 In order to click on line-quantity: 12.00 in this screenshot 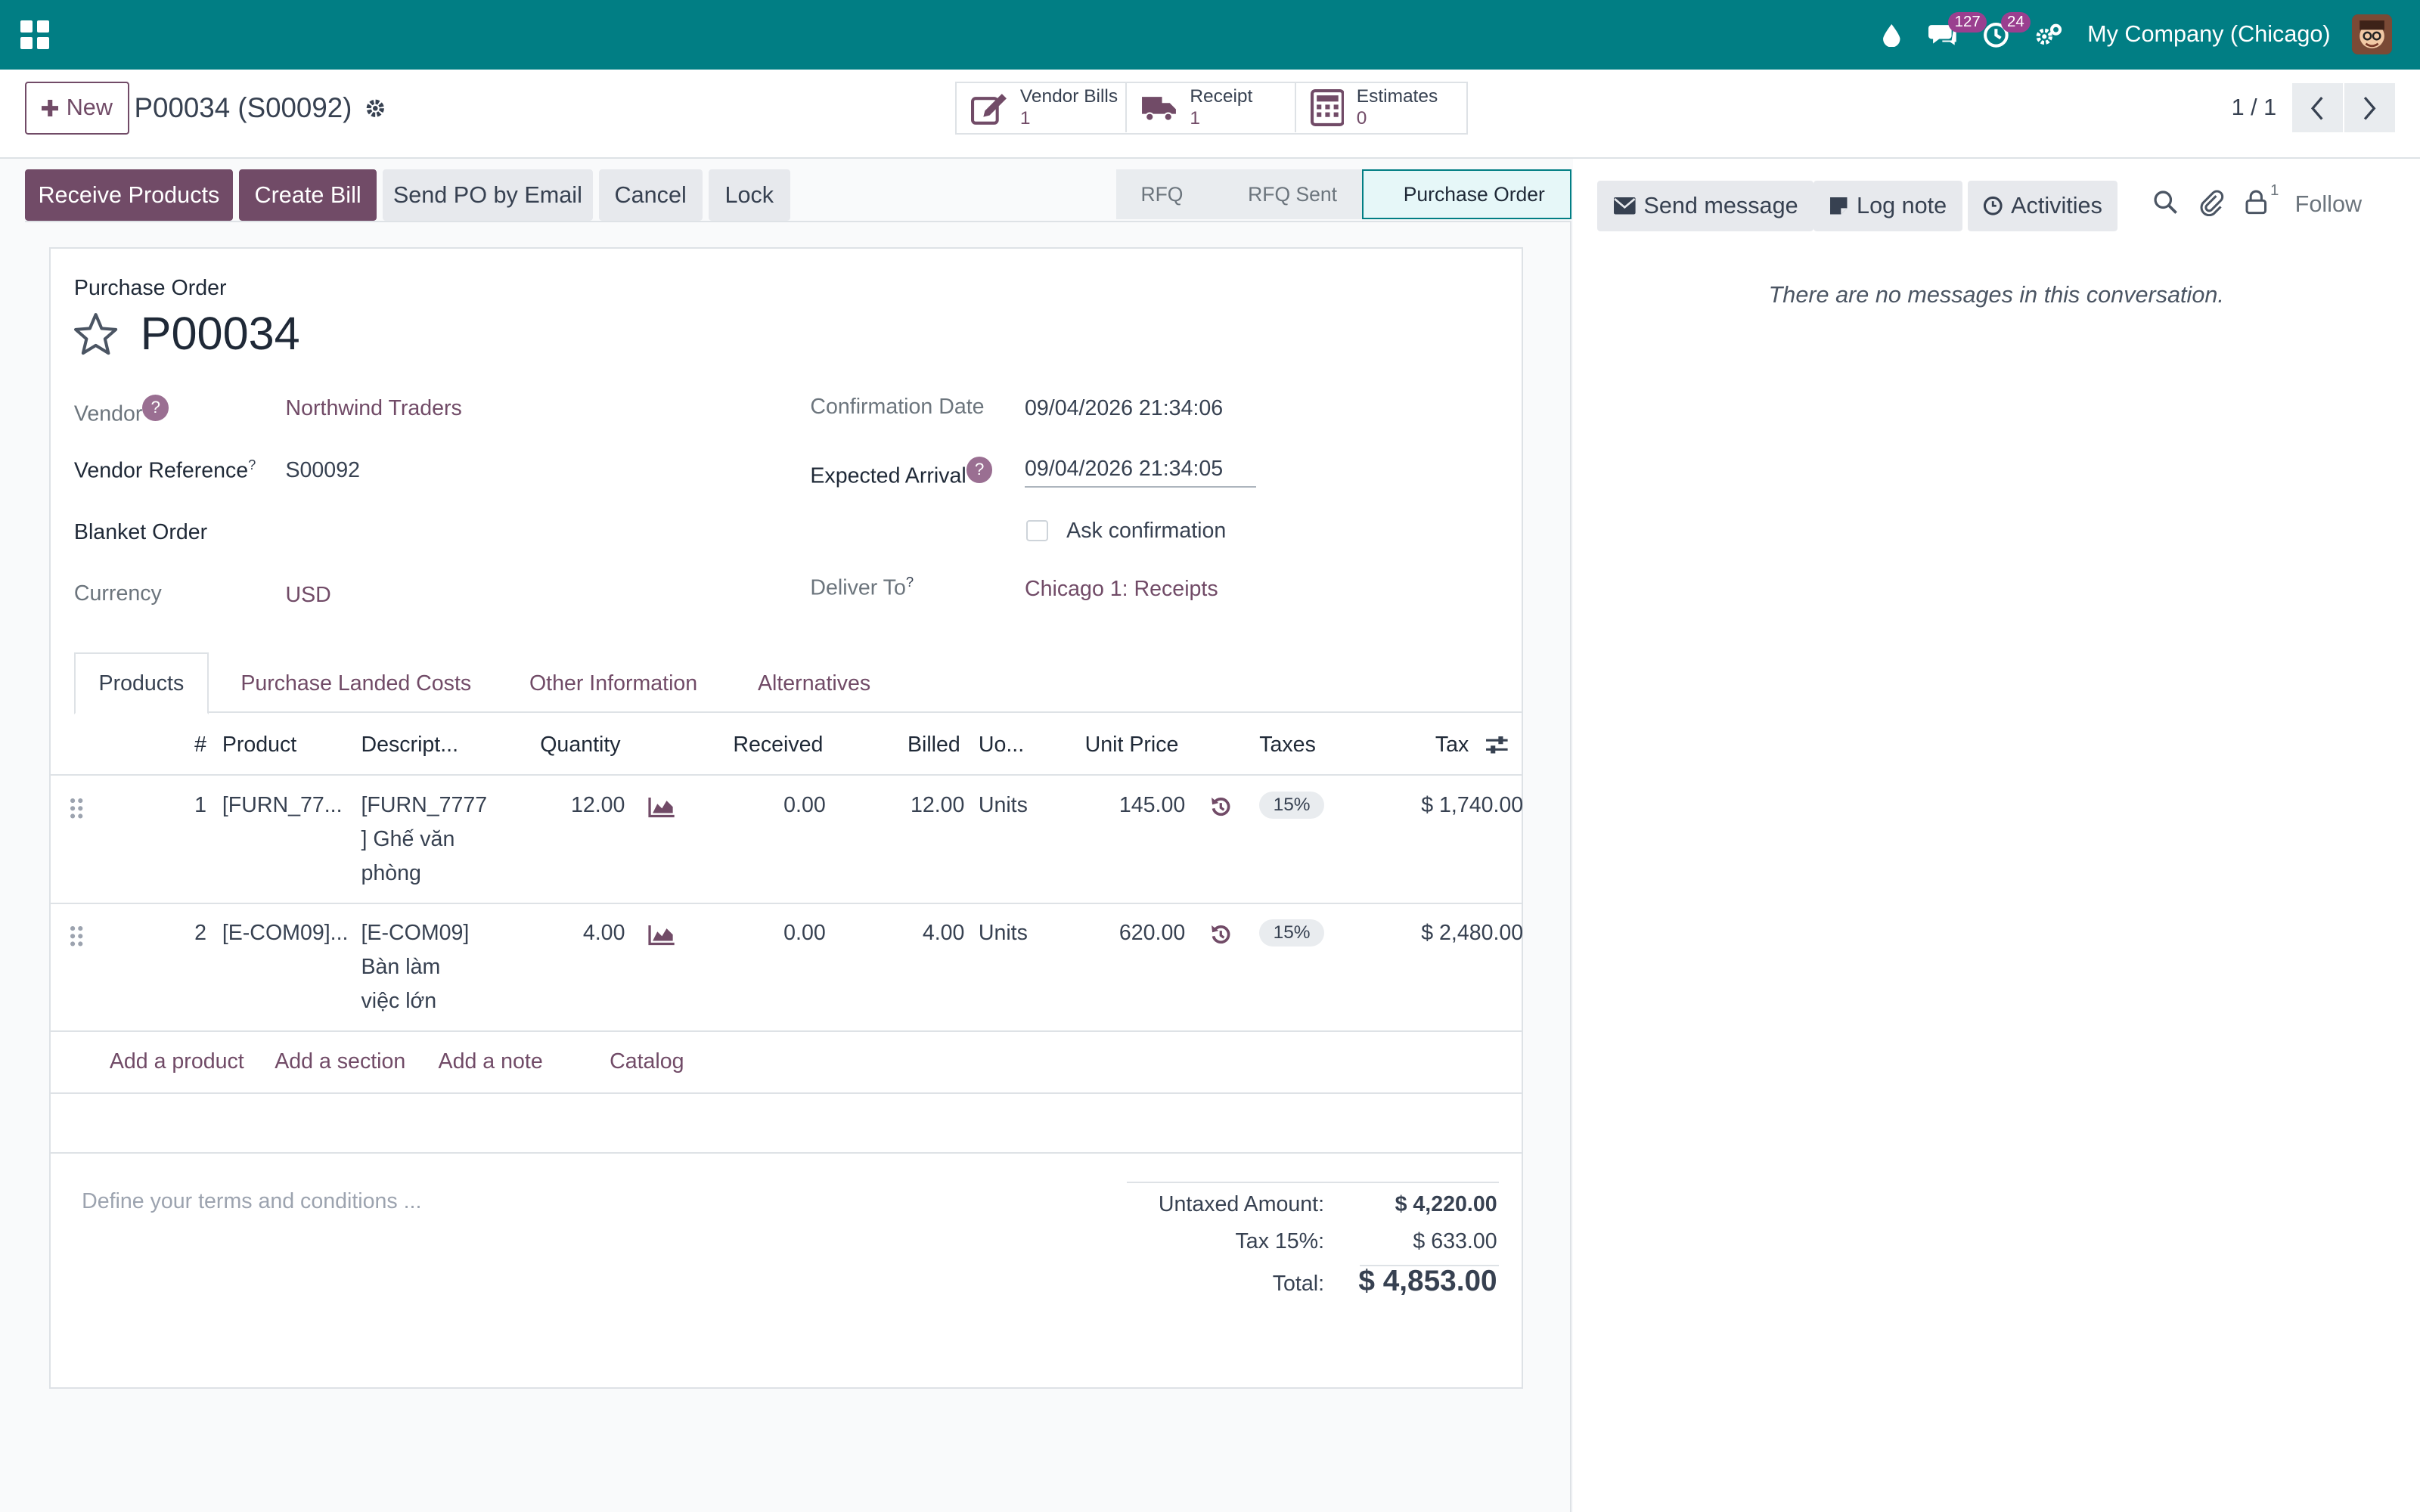, I will do `click(597, 804)`.